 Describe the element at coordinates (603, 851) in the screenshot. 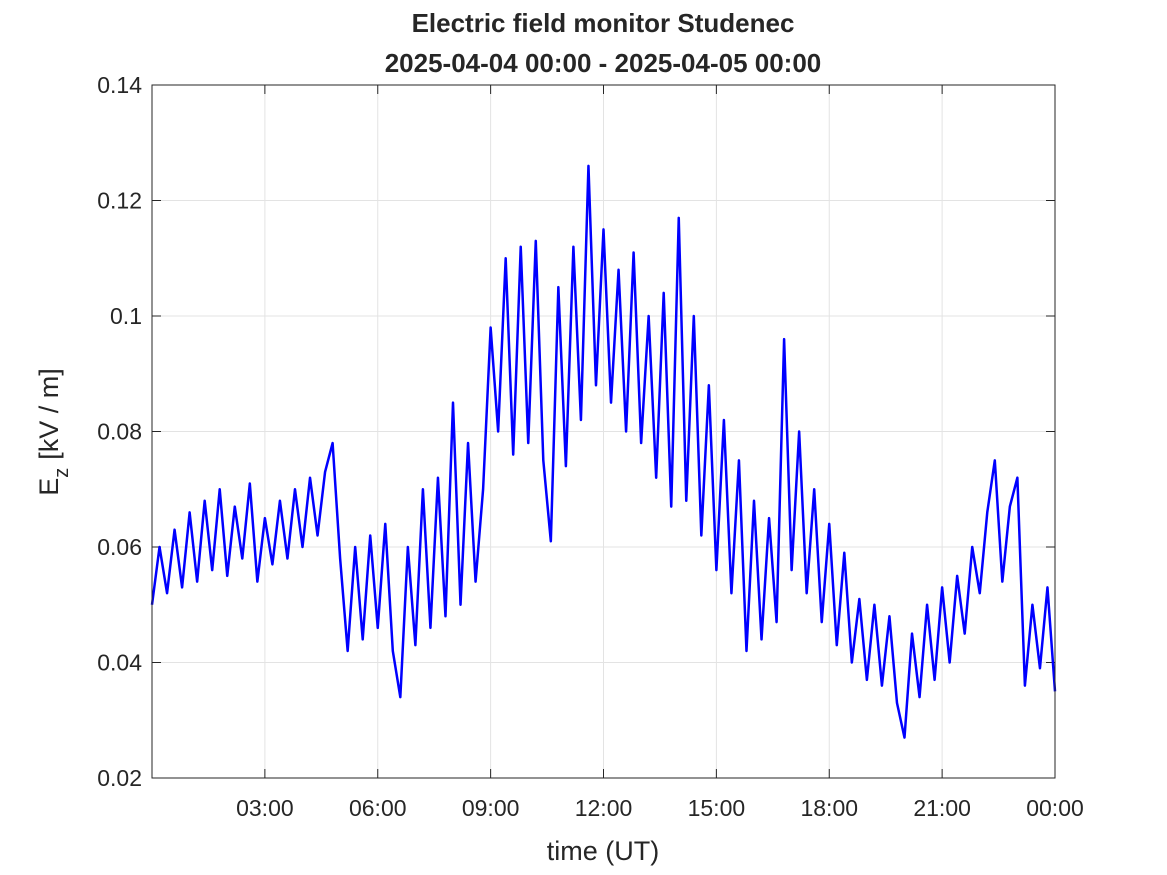

I see `x-axis-label: time (UT)` at that location.